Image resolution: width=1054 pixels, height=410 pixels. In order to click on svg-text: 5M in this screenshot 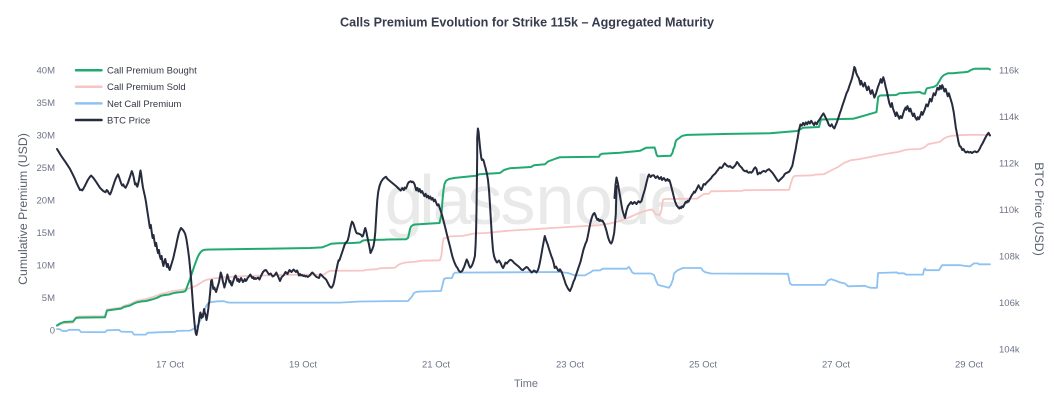, I will do `click(48, 298)`.